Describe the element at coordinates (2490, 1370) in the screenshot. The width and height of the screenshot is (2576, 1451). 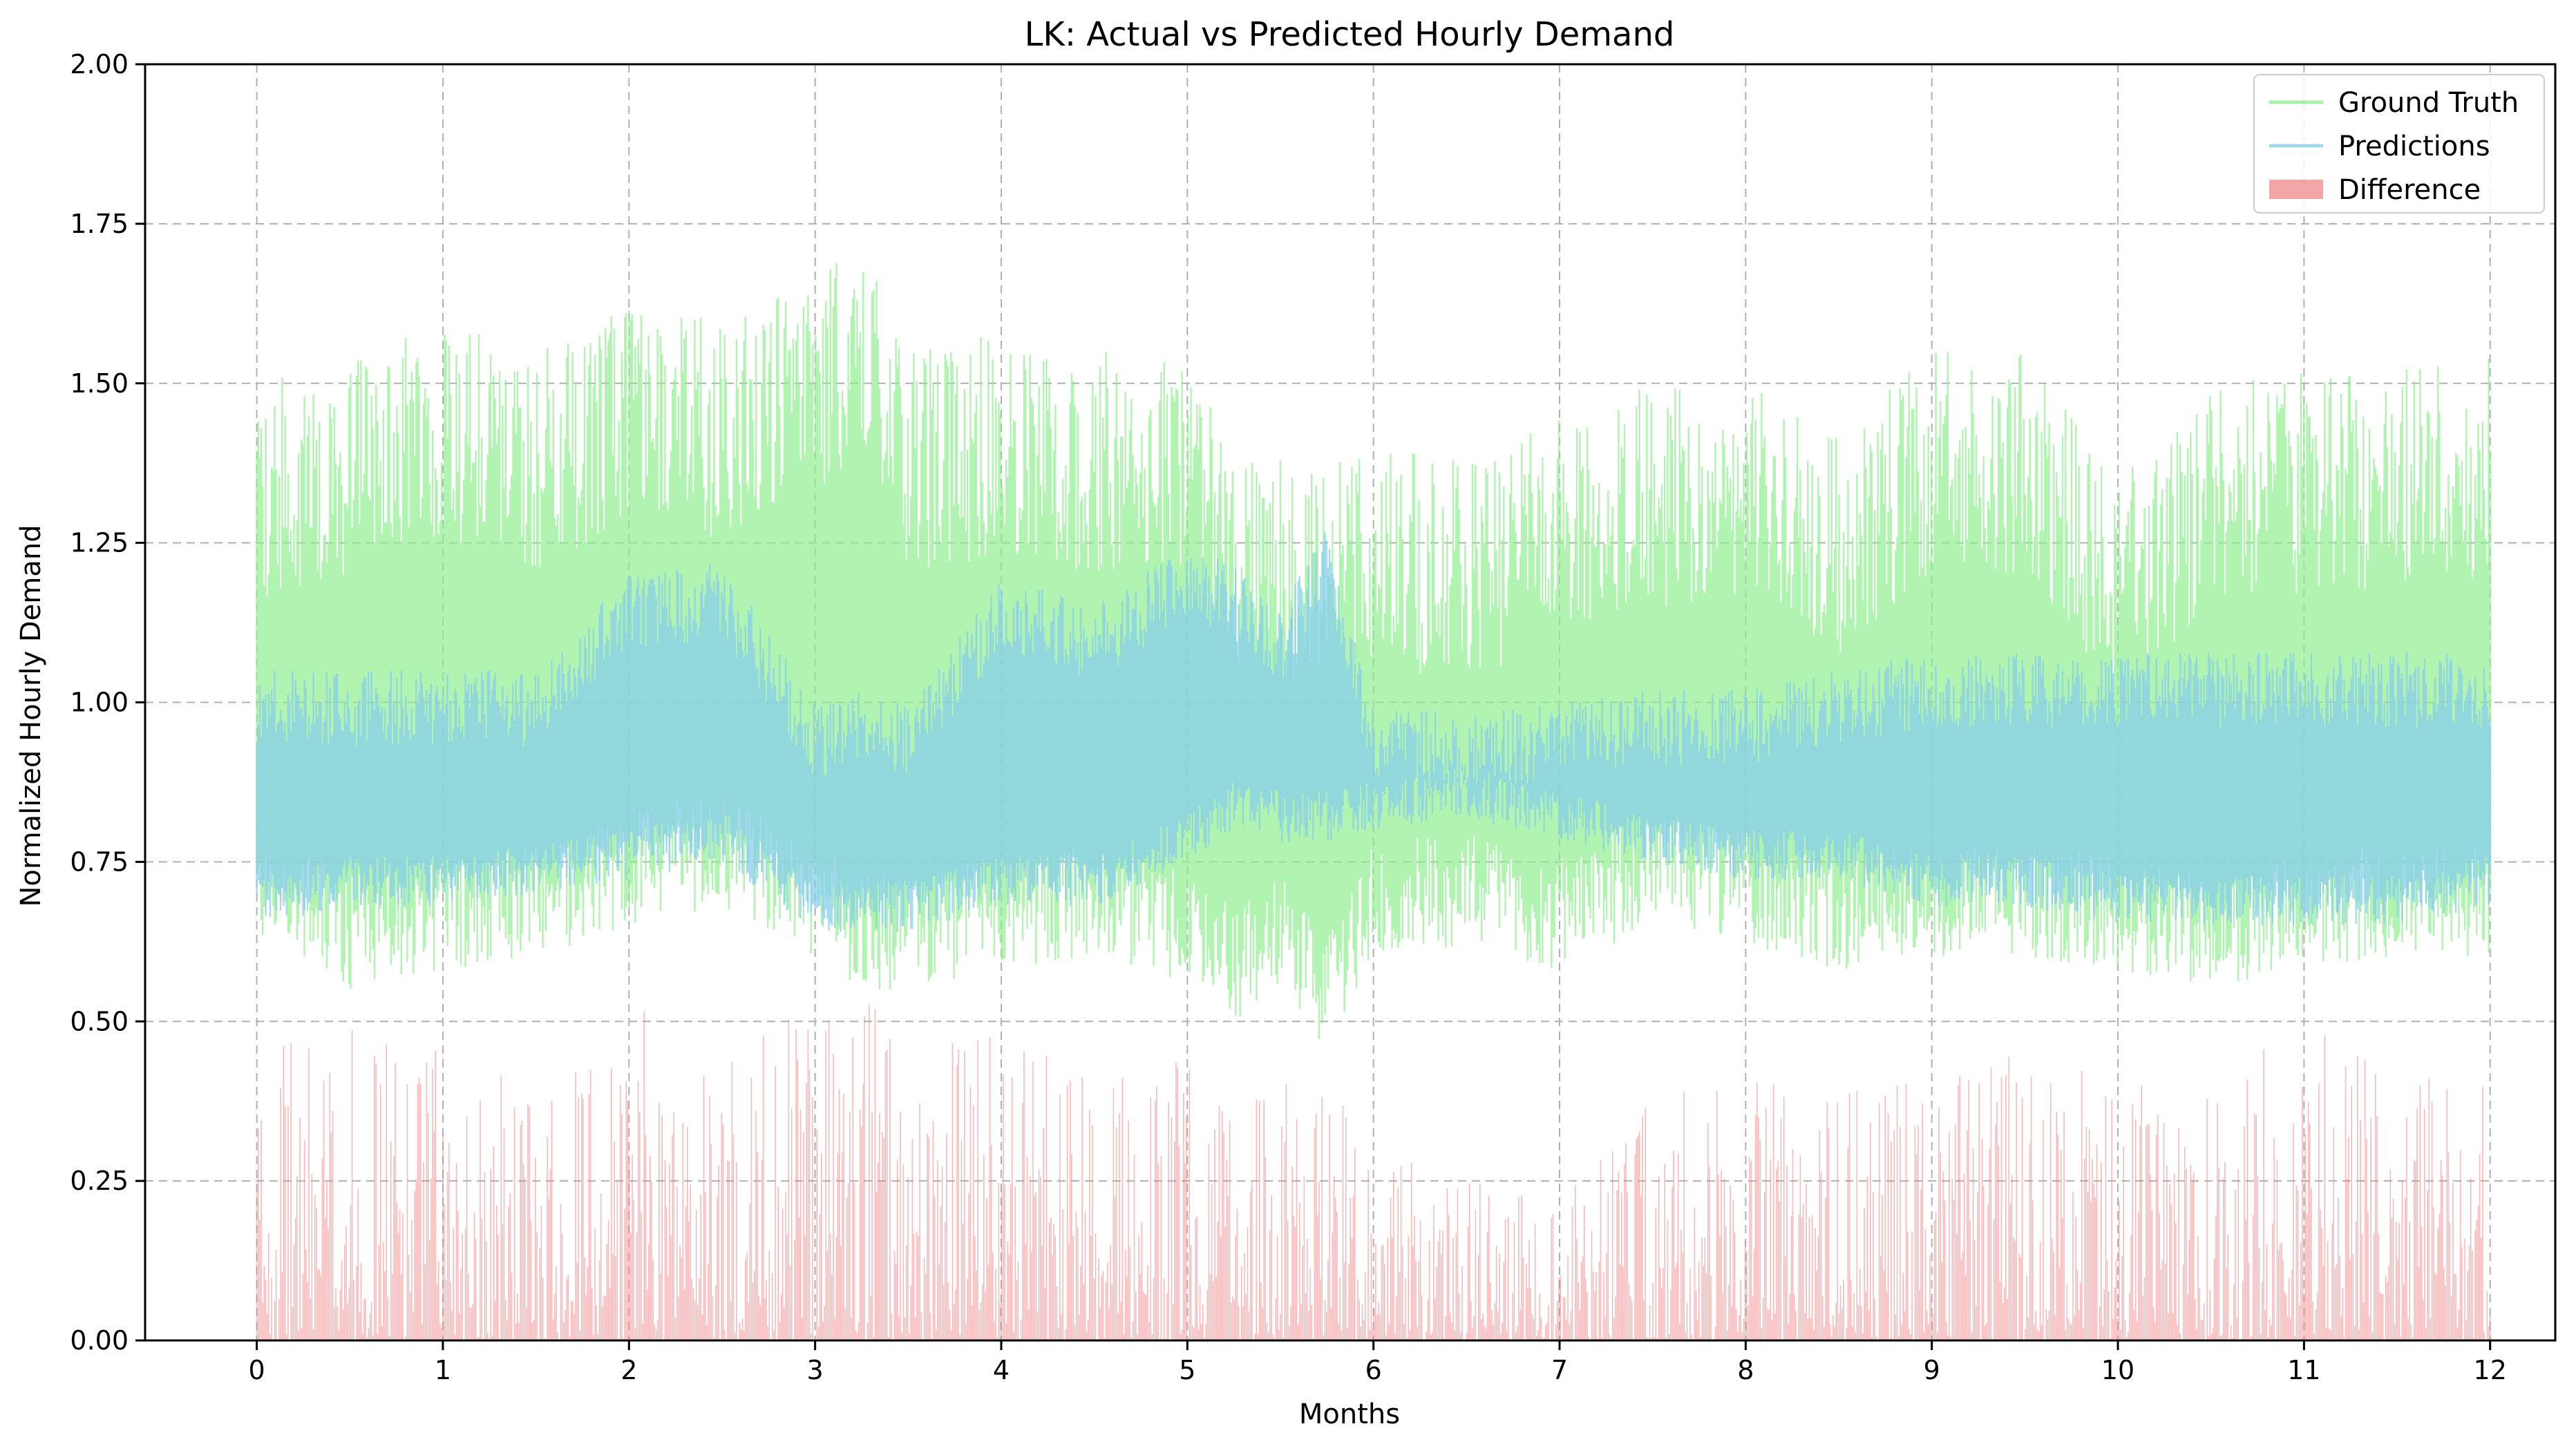
I see `x-tick-label: 12` at that location.